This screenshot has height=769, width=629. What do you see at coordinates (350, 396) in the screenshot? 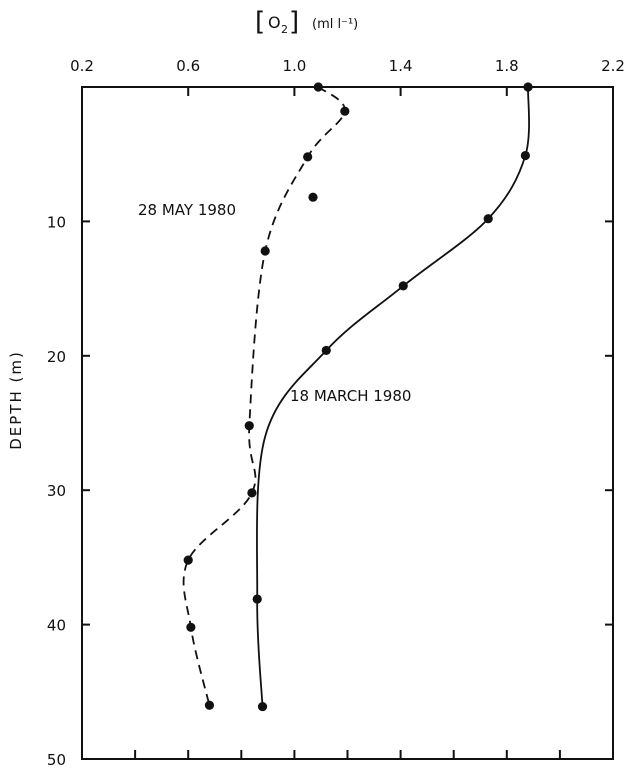
I see `series-label-18-march-1980: 18 MARCH 1980` at bounding box center [350, 396].